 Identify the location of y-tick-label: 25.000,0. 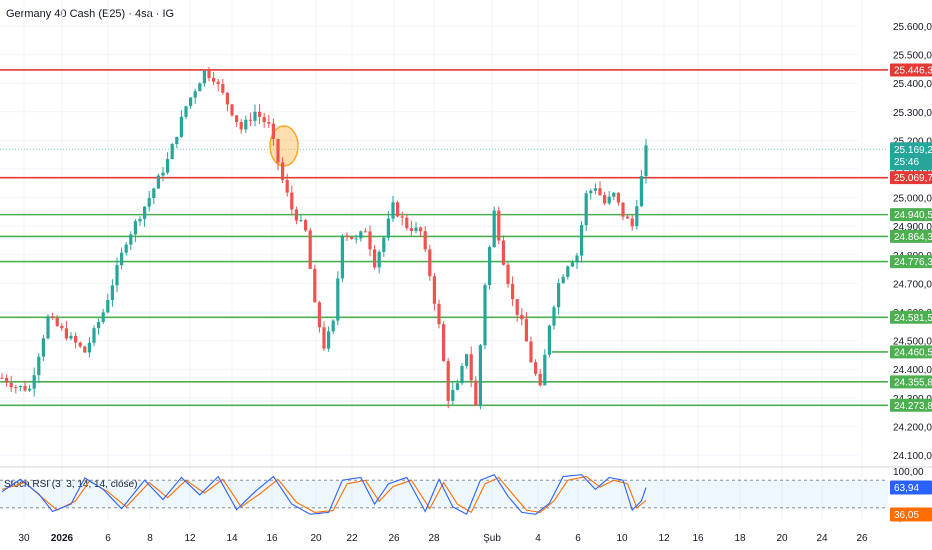
(912, 199).